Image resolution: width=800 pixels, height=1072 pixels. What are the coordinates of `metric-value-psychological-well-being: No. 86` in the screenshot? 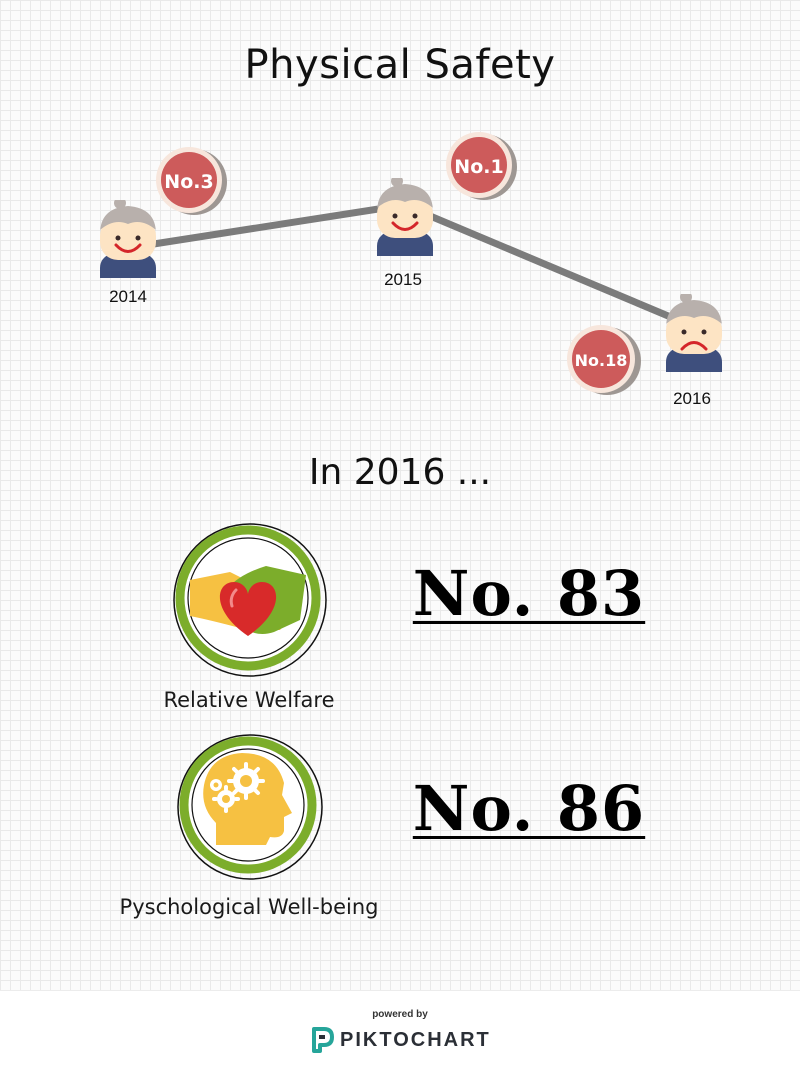 It's located at (529, 808).